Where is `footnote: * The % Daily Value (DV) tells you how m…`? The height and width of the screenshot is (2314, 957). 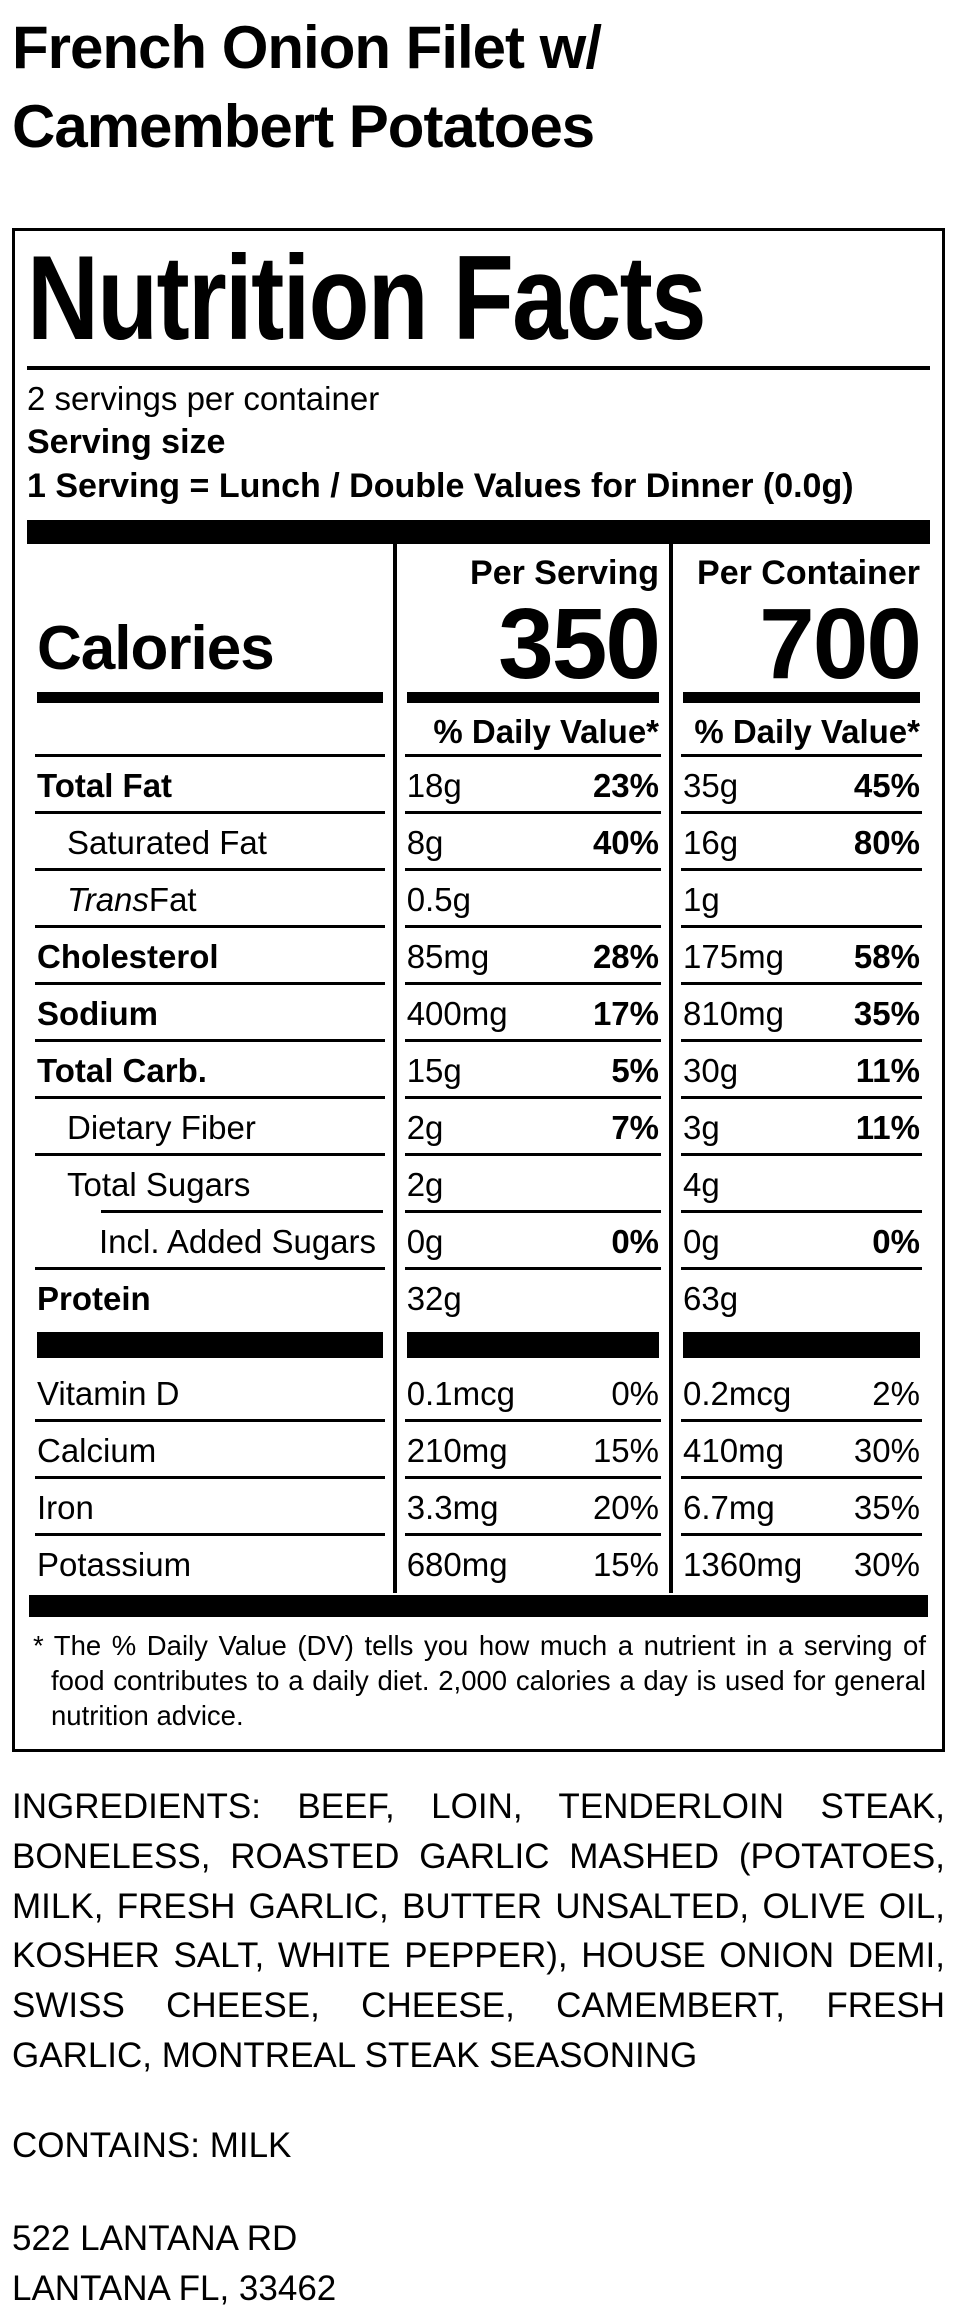 footnote: * The % Daily Value (DV) tells you how m… is located at coordinates (479, 1680).